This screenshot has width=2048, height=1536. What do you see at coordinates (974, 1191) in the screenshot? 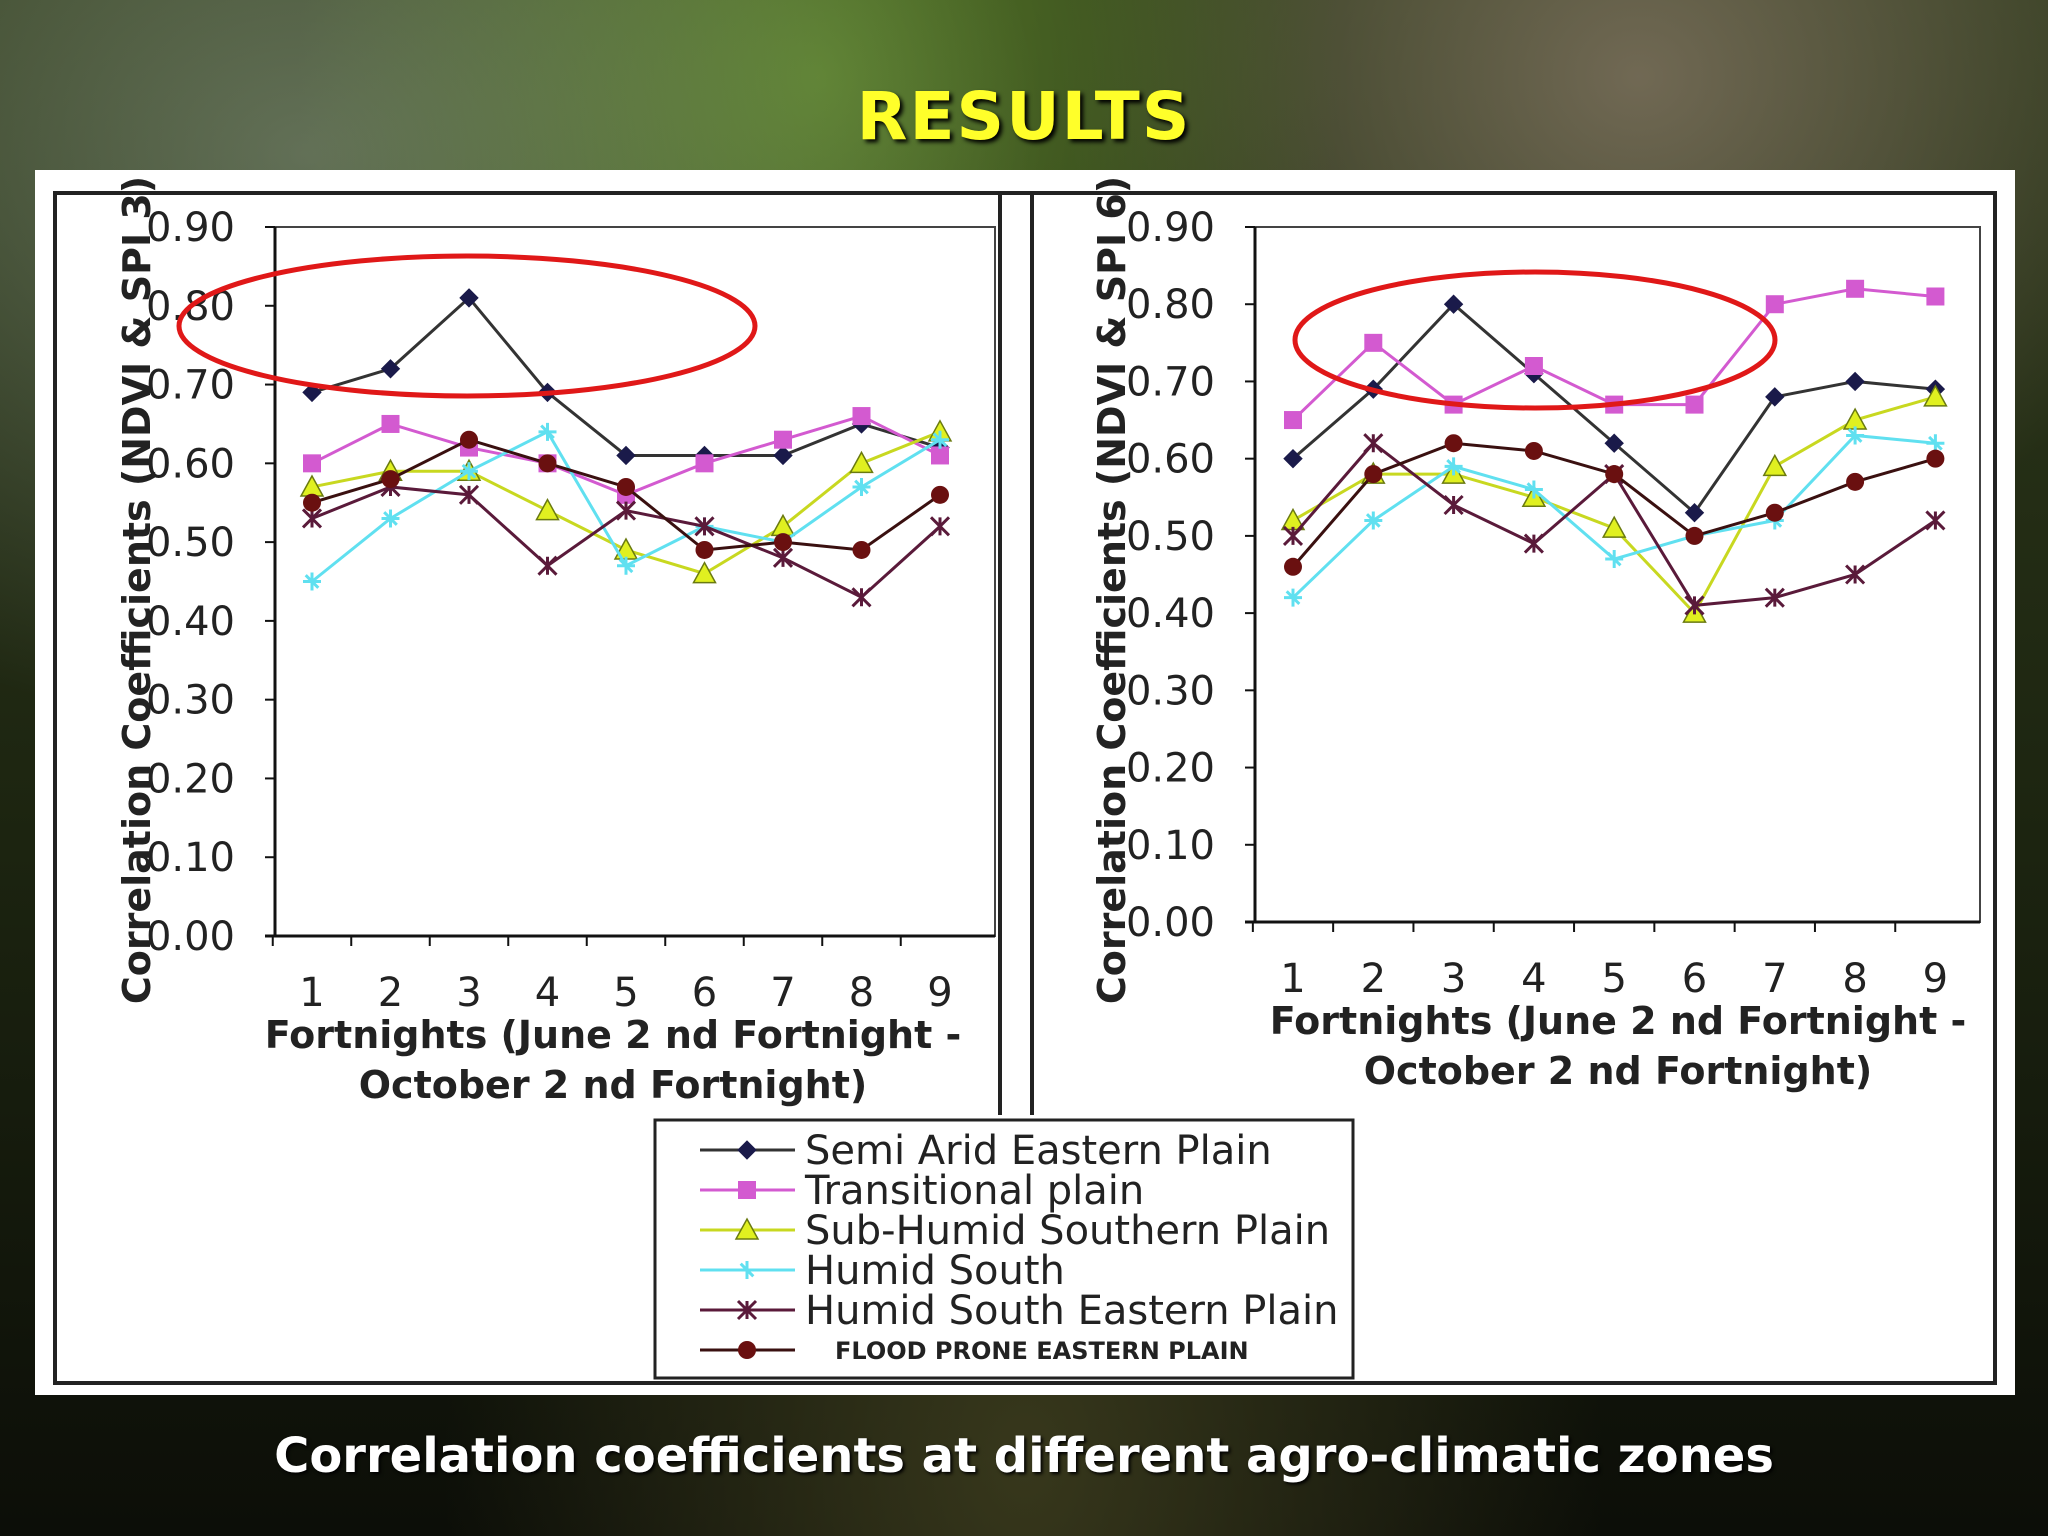
I see `legend-label: Transitional plain` at bounding box center [974, 1191].